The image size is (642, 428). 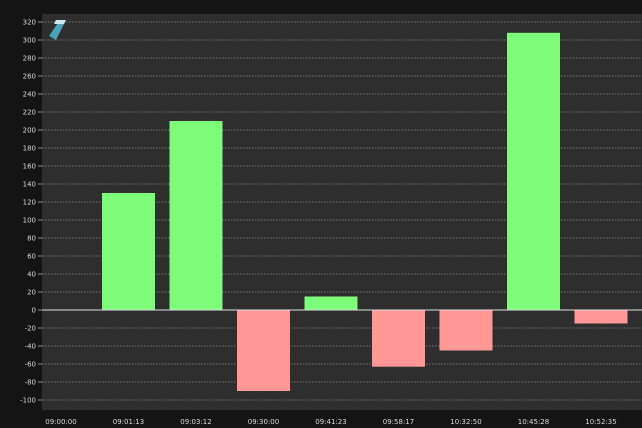 I want to click on y-tick-label: -20, so click(x=30, y=329).